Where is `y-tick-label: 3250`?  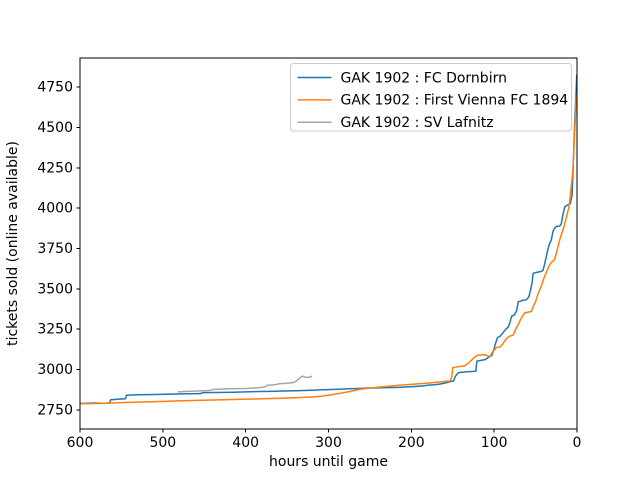 y-tick-label: 3250 is located at coordinates (55, 330).